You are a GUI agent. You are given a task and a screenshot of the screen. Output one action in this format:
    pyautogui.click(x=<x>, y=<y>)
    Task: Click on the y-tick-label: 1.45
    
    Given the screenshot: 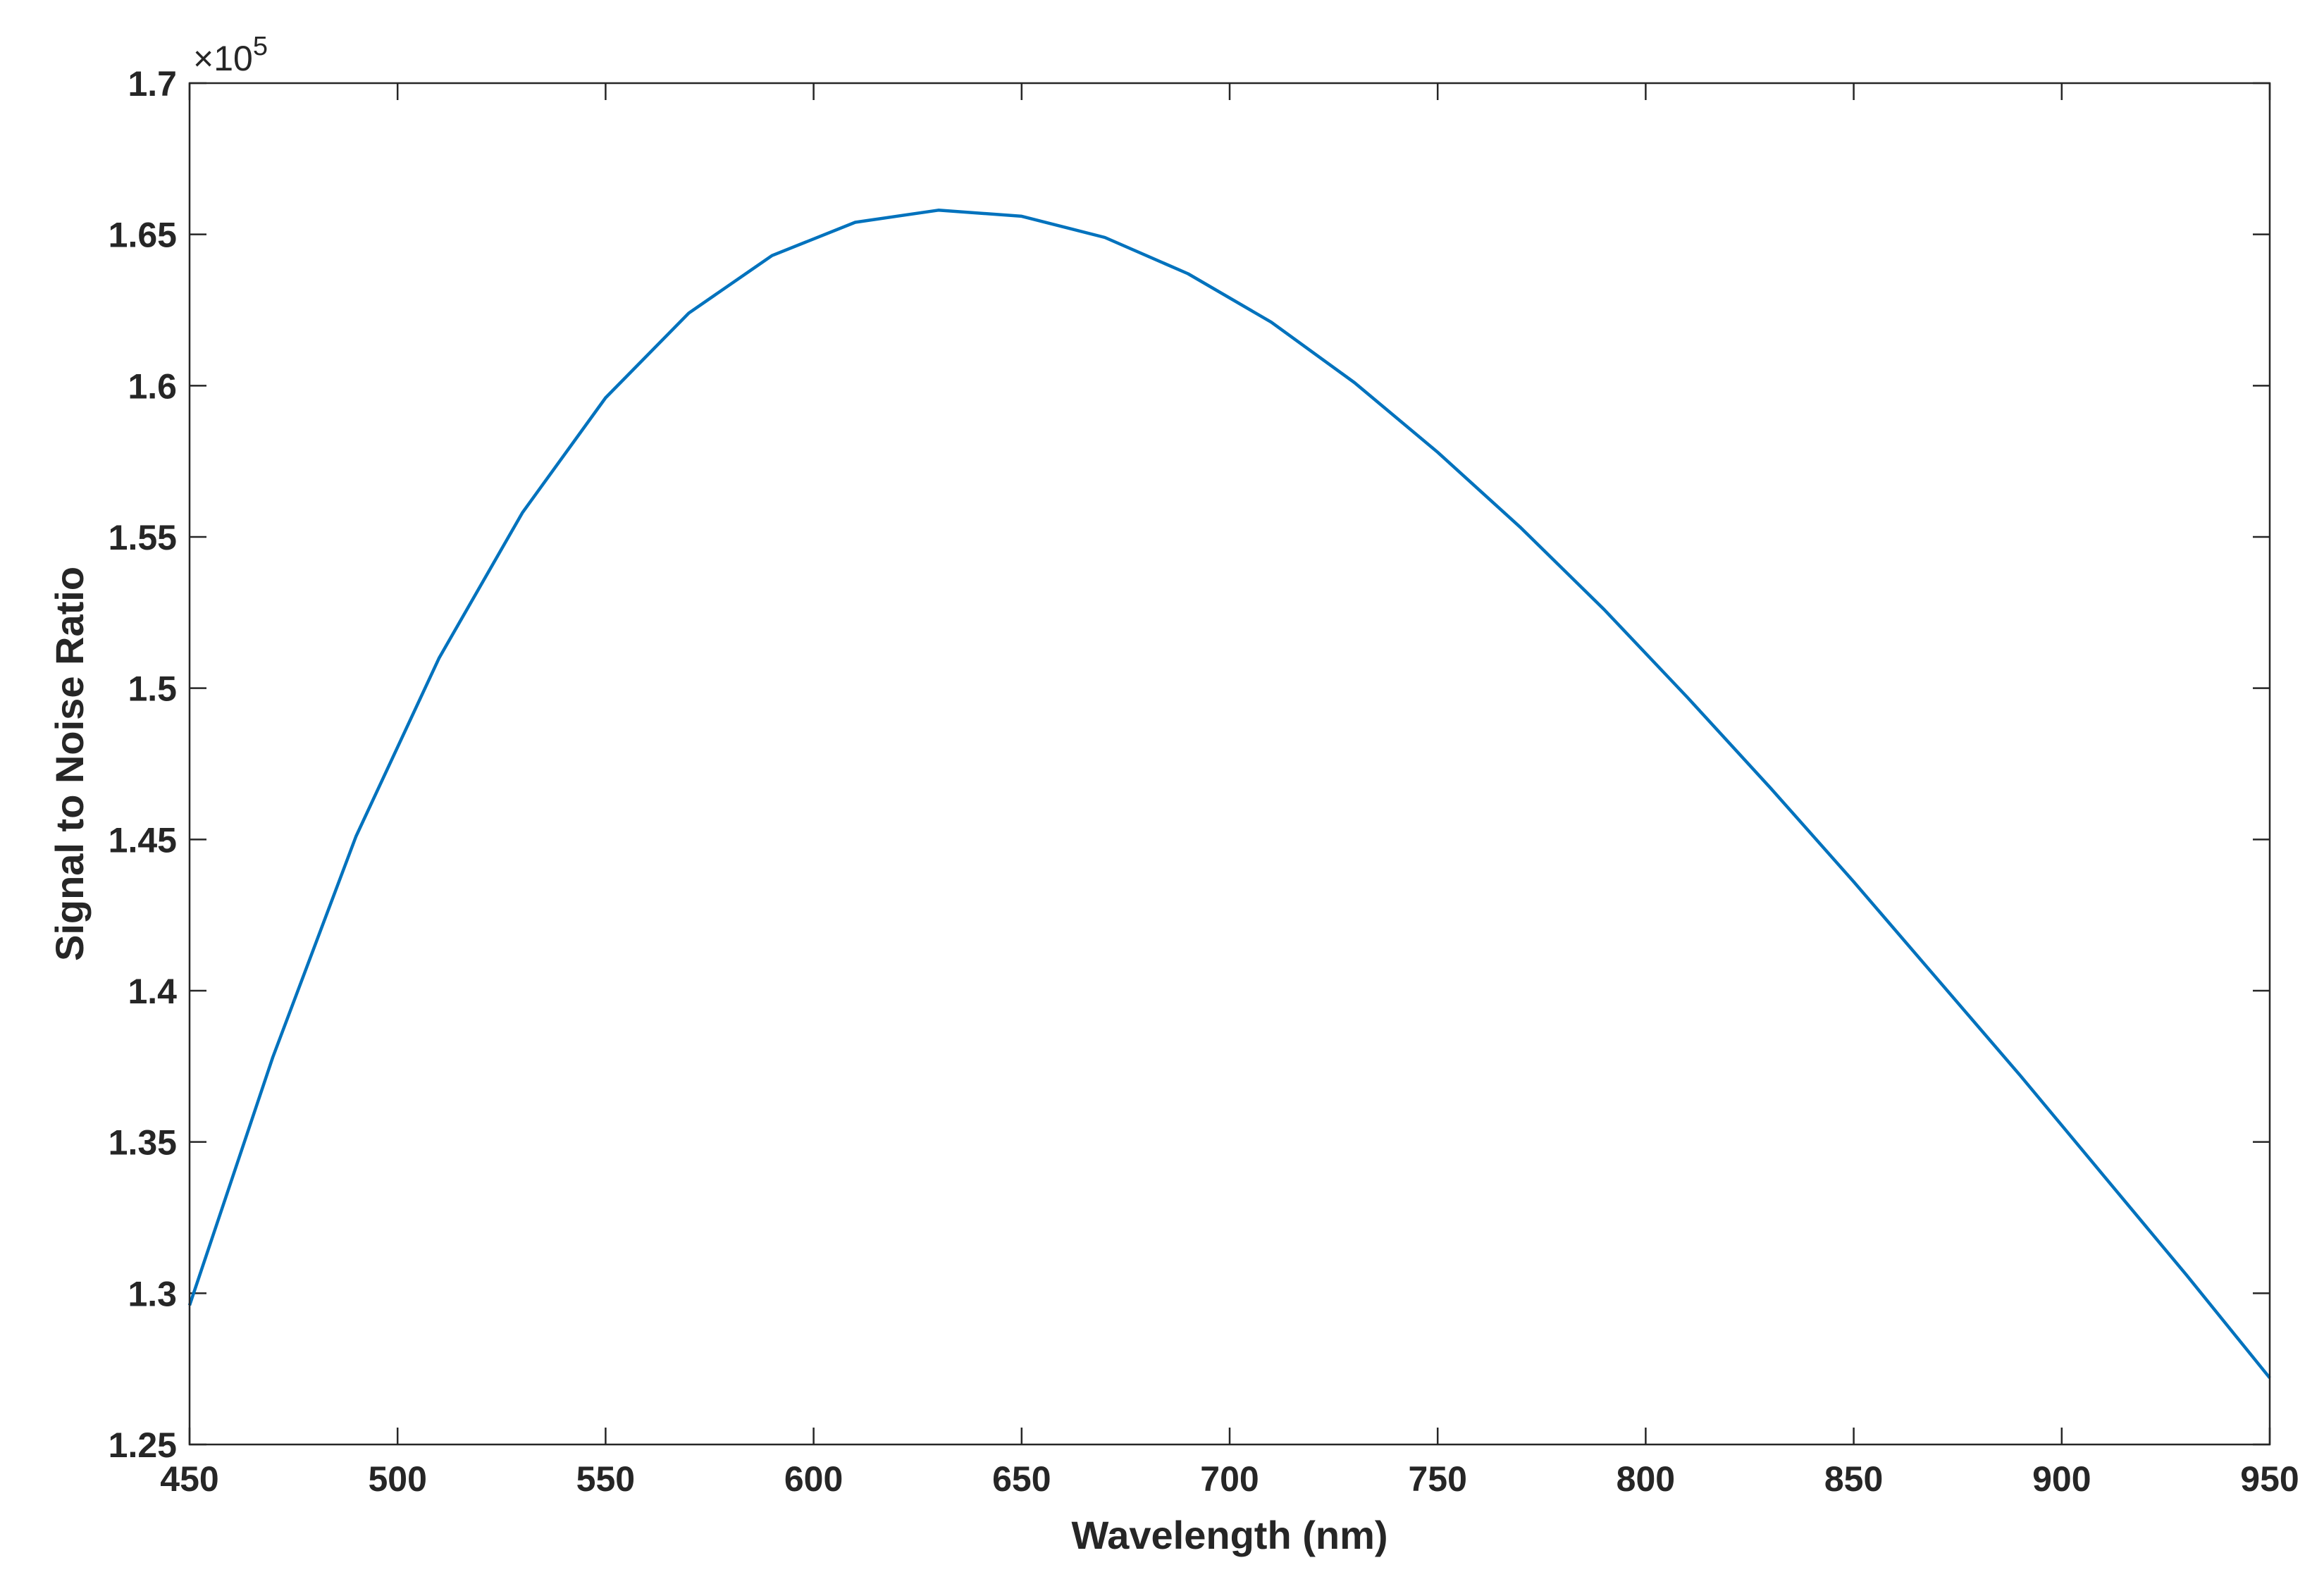 What is the action you would take?
    pyautogui.click(x=143, y=840)
    